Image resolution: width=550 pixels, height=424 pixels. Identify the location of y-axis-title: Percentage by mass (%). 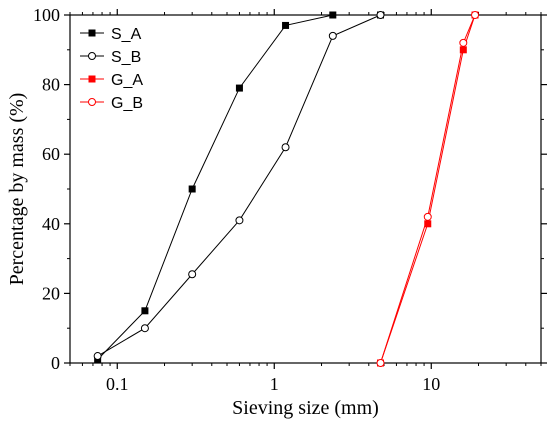
(17, 189).